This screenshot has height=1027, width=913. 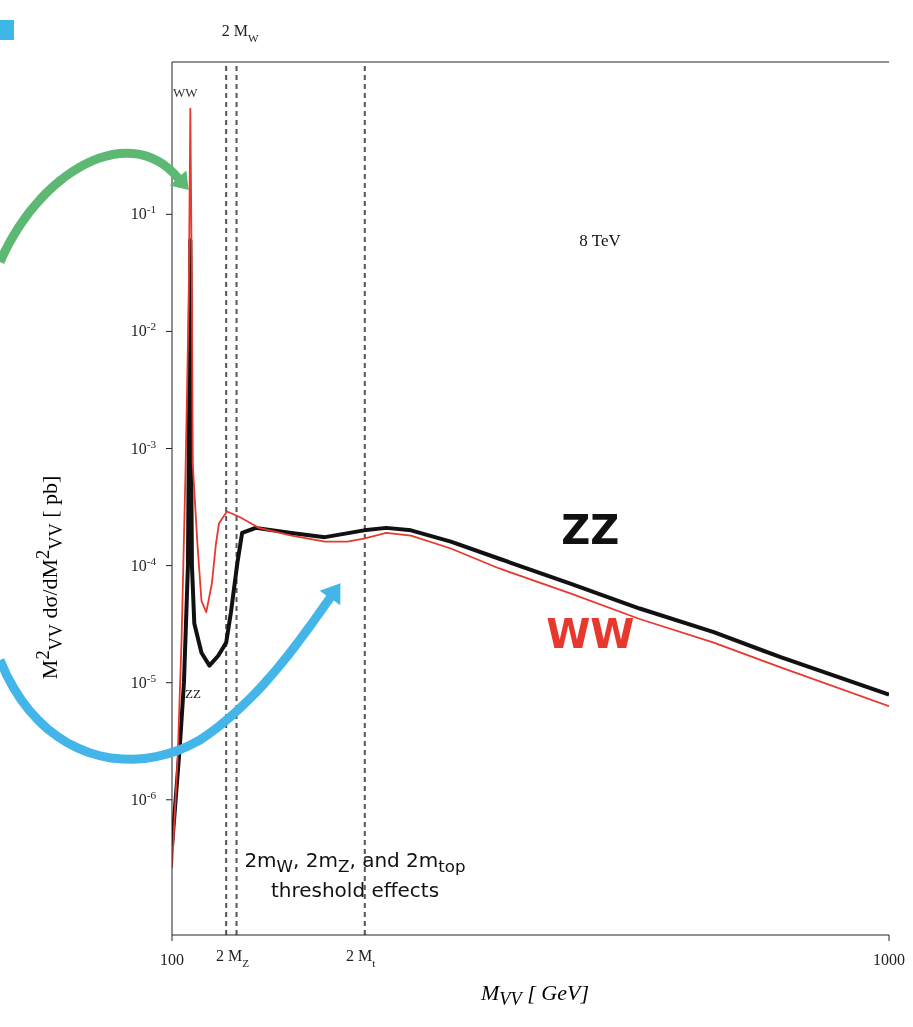 I want to click on annotation: 8 TeV, so click(x=600, y=241).